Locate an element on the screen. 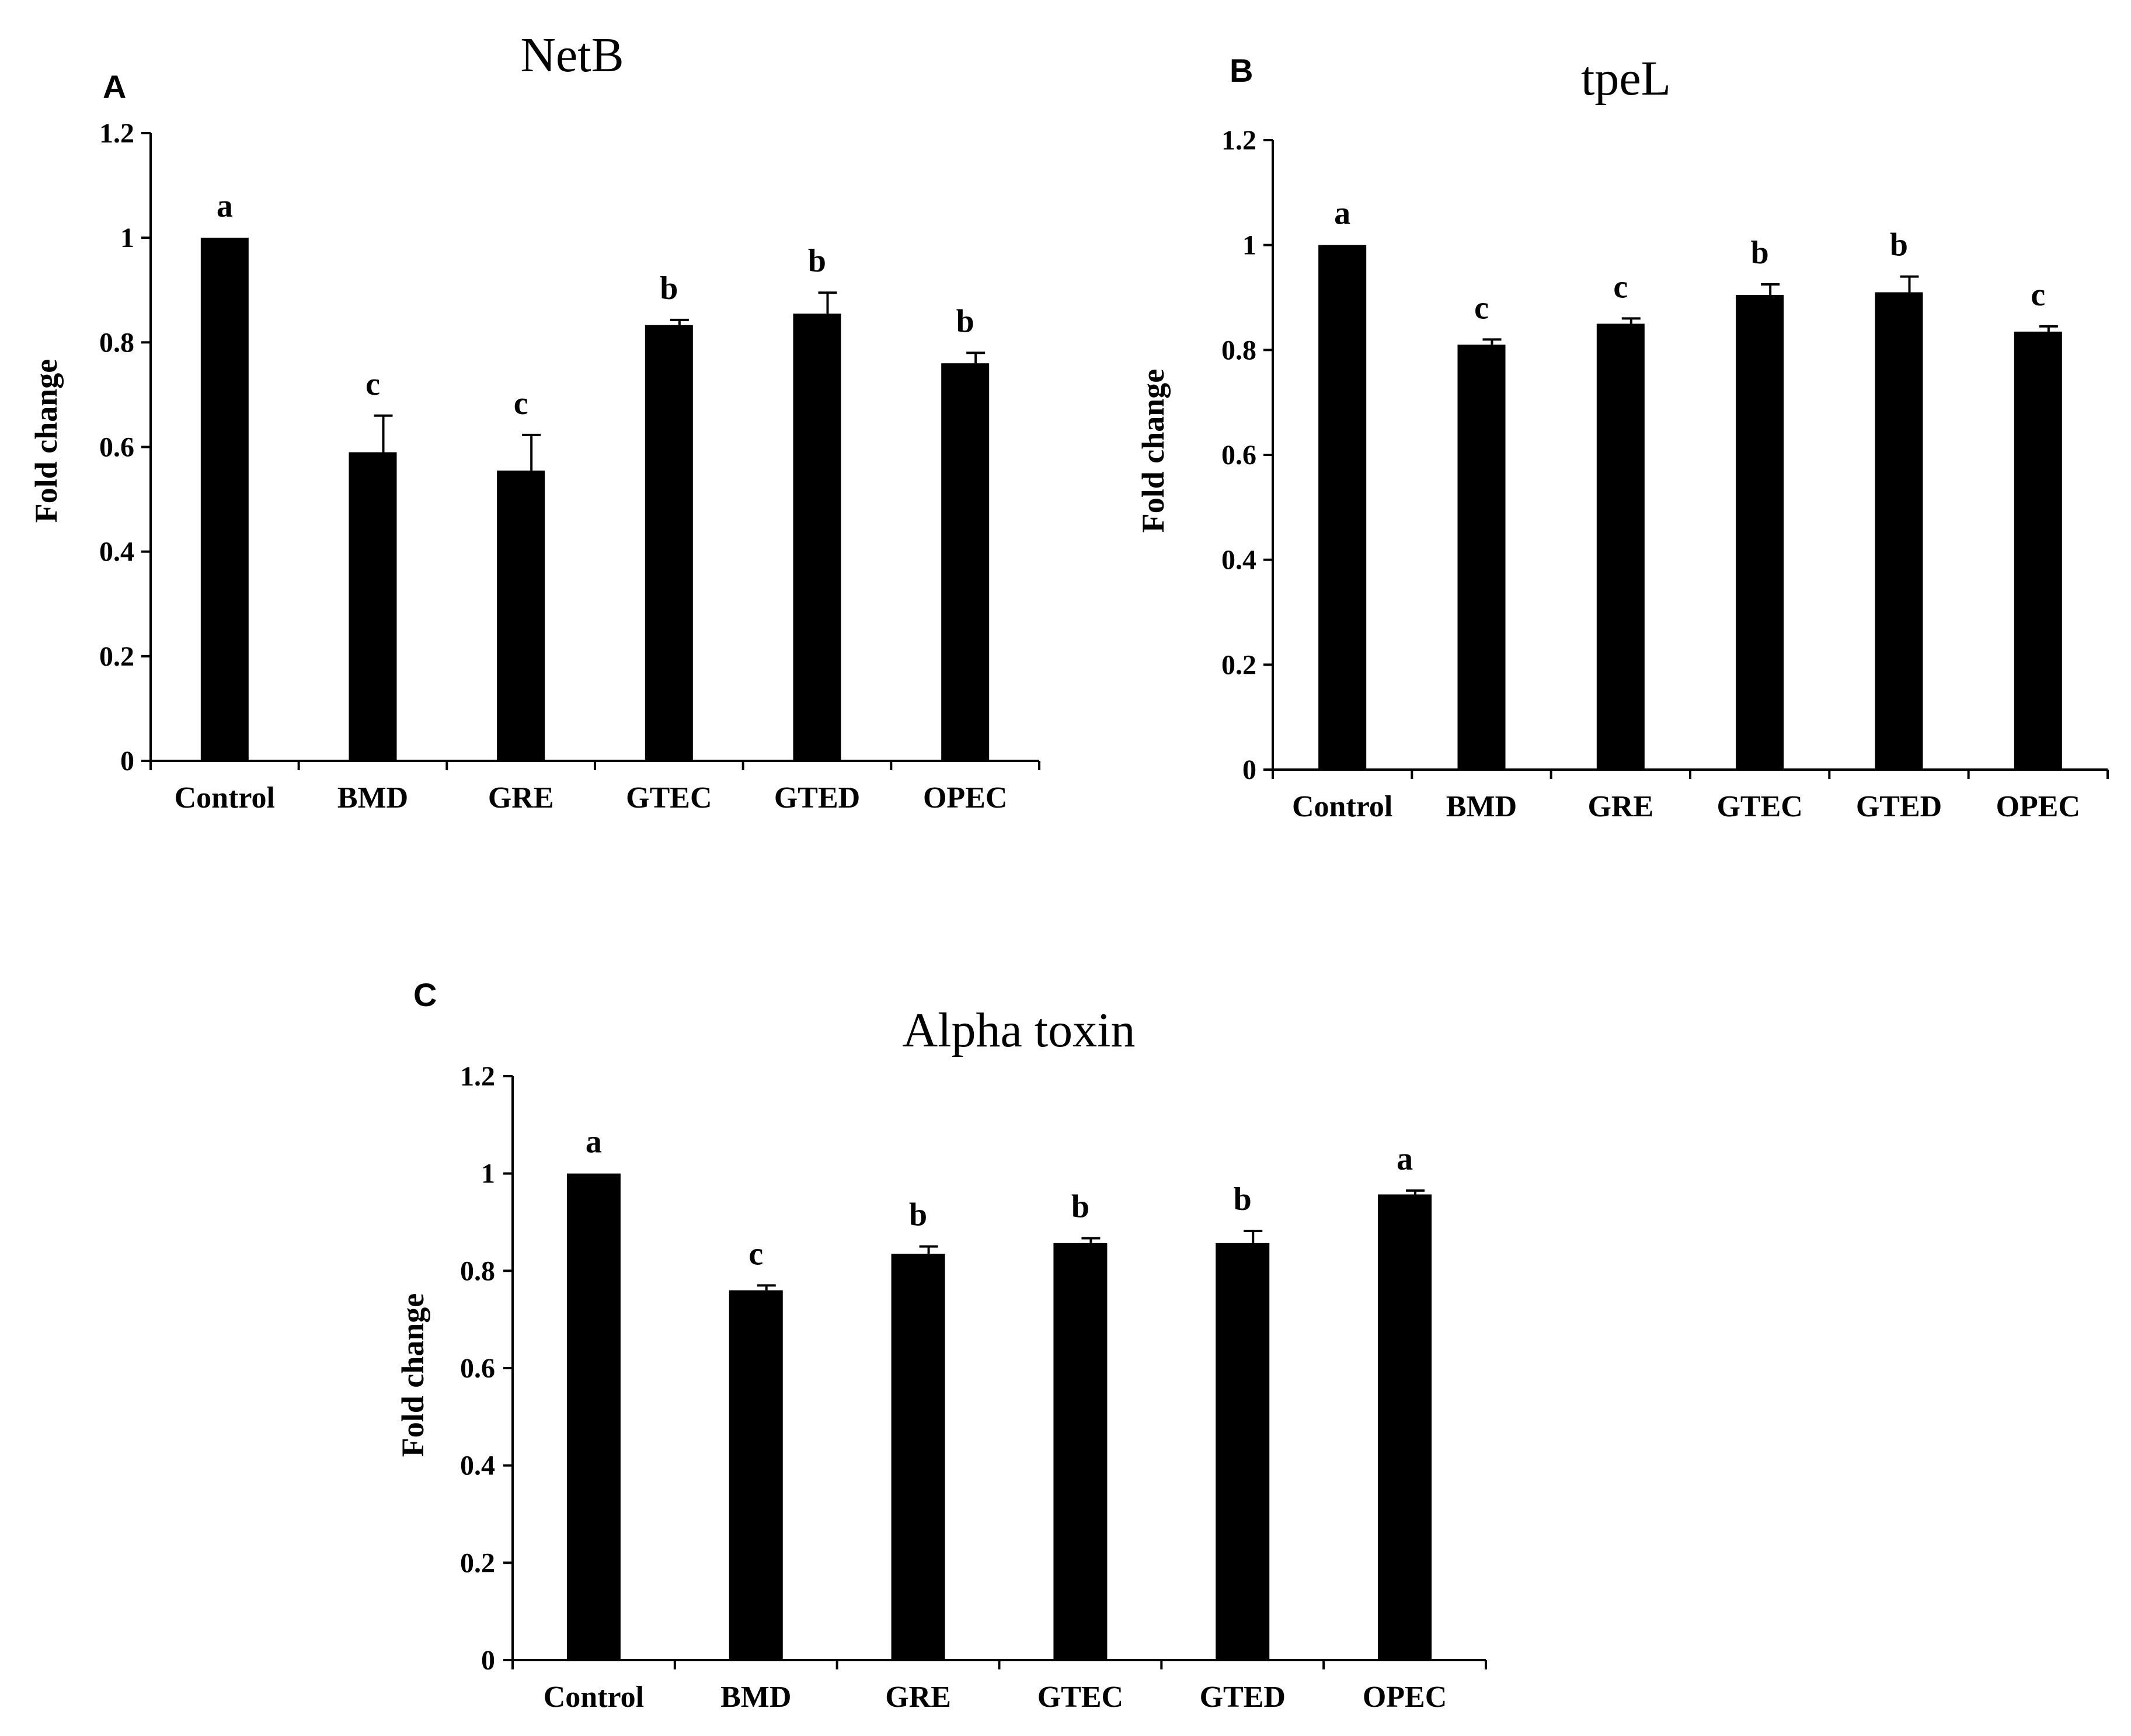 The width and height of the screenshot is (2131, 1736). chart-title: tpeL is located at coordinates (1626, 78).